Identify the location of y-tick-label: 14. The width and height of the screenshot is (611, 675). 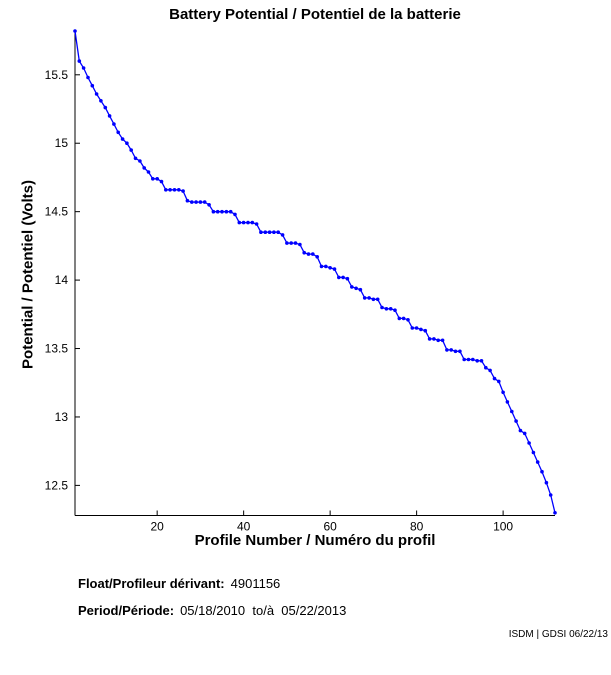
(62, 280).